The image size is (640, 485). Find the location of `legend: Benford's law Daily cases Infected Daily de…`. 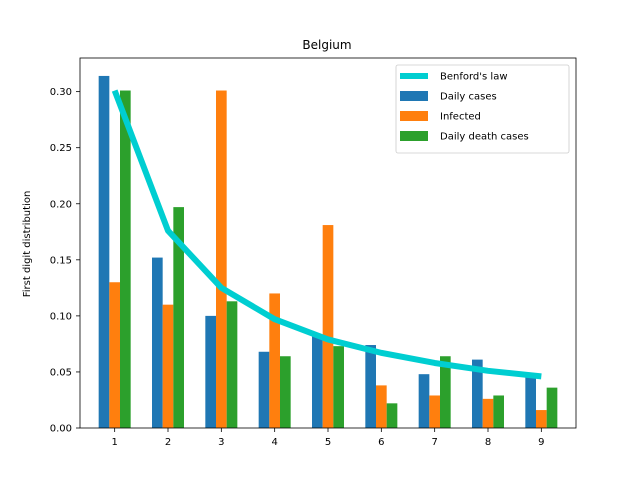

legend: Benford's law Daily cases Infected Daily de… is located at coordinates (482, 109).